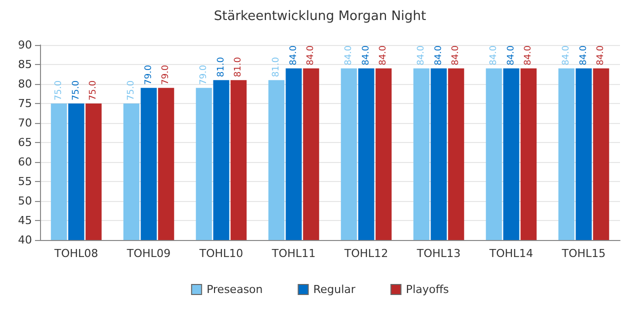 The height and width of the screenshot is (320, 640). Describe the element at coordinates (334, 289) in the screenshot. I see `legend-label: Regular` at that location.